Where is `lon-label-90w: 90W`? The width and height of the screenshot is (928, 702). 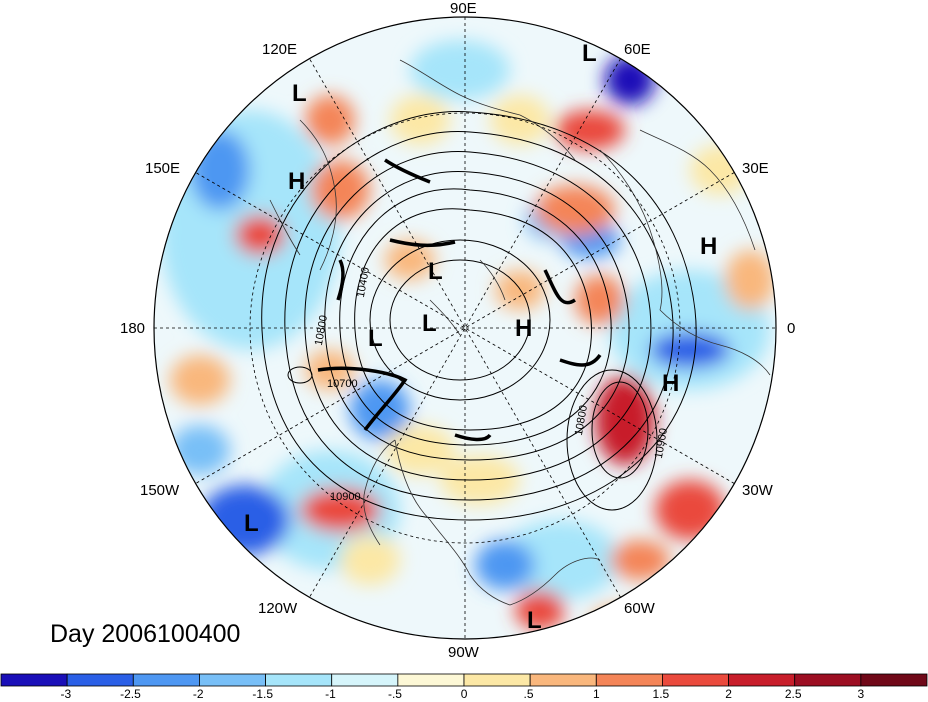 lon-label-90w: 90W is located at coordinates (463, 652).